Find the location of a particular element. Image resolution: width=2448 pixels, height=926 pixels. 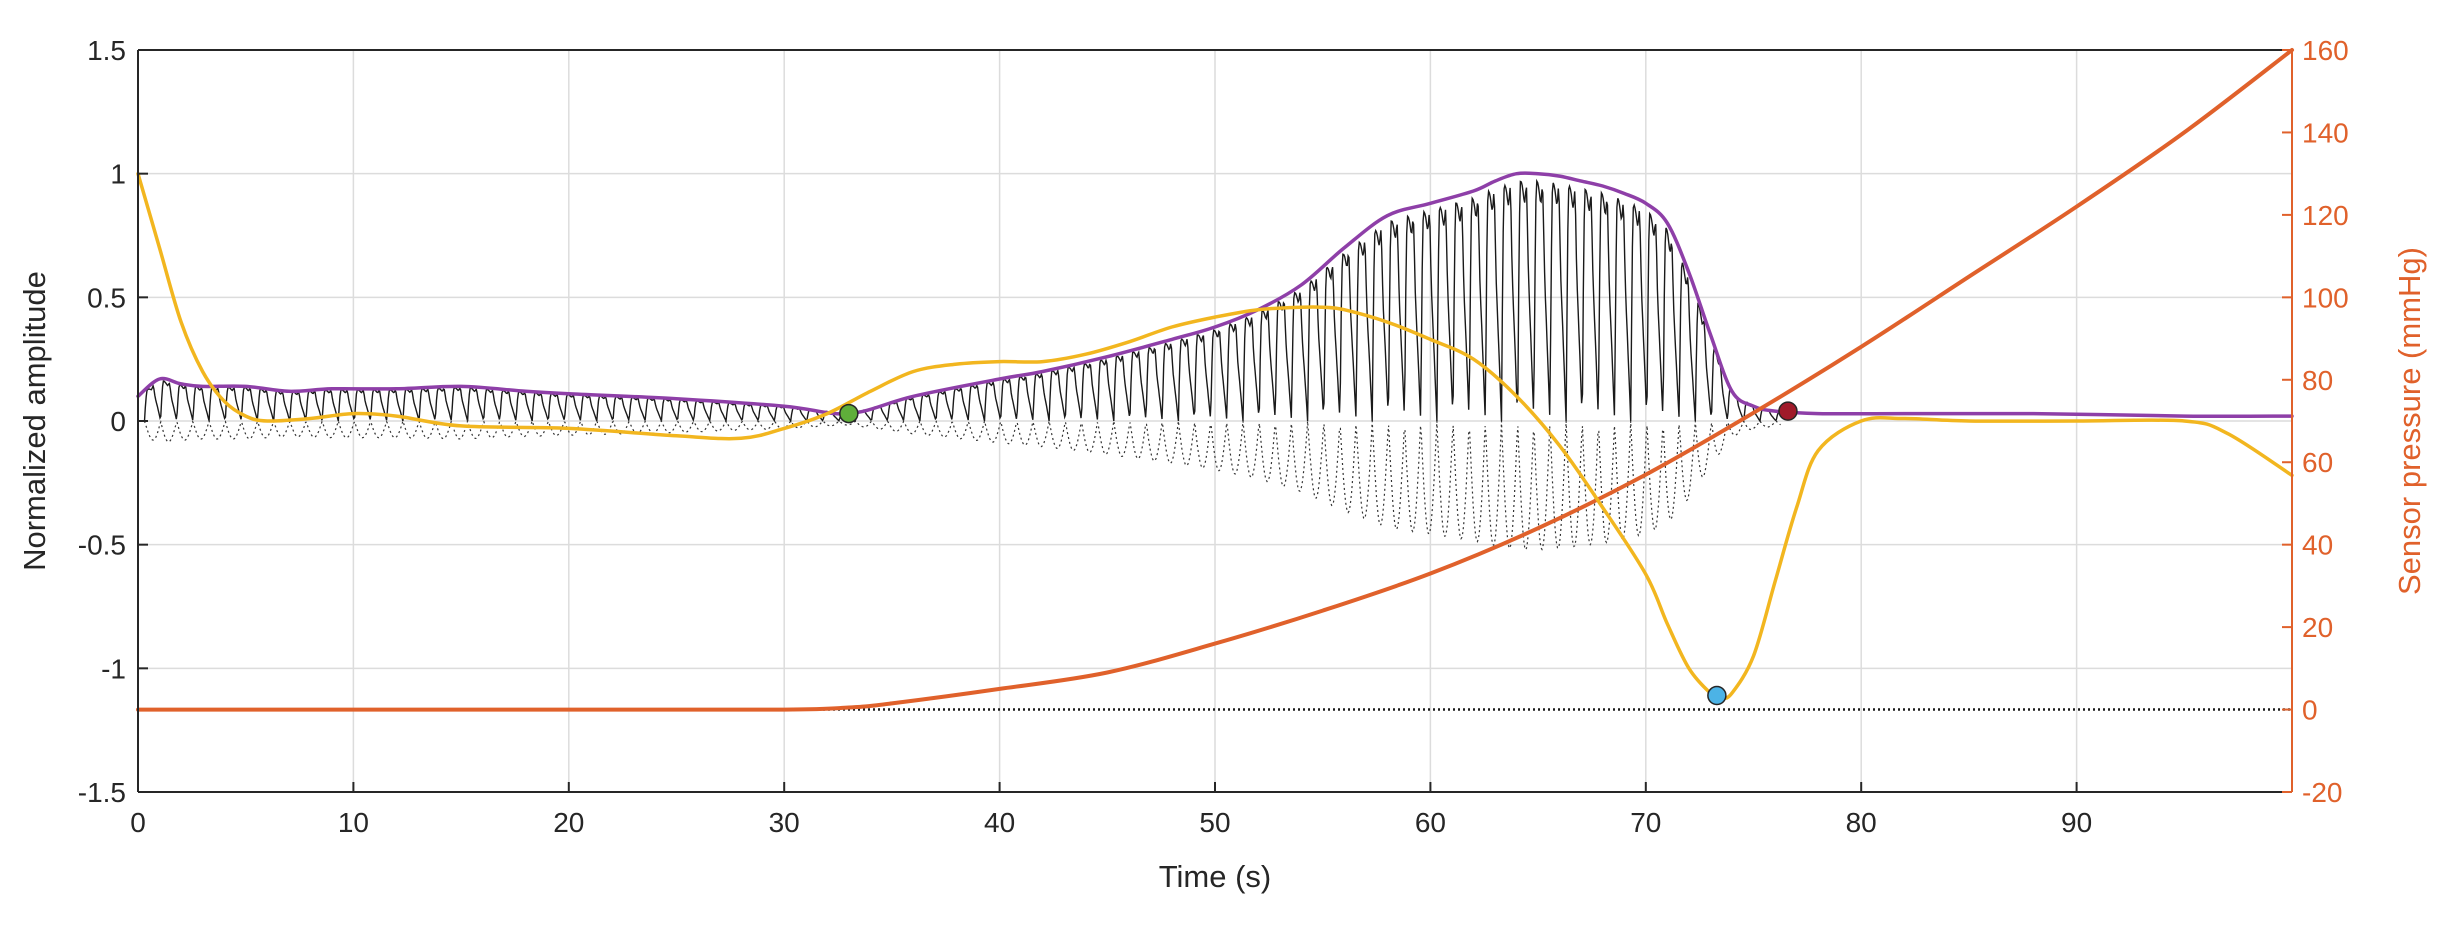

y-right-tick-label: 0 is located at coordinates (2310, 710).